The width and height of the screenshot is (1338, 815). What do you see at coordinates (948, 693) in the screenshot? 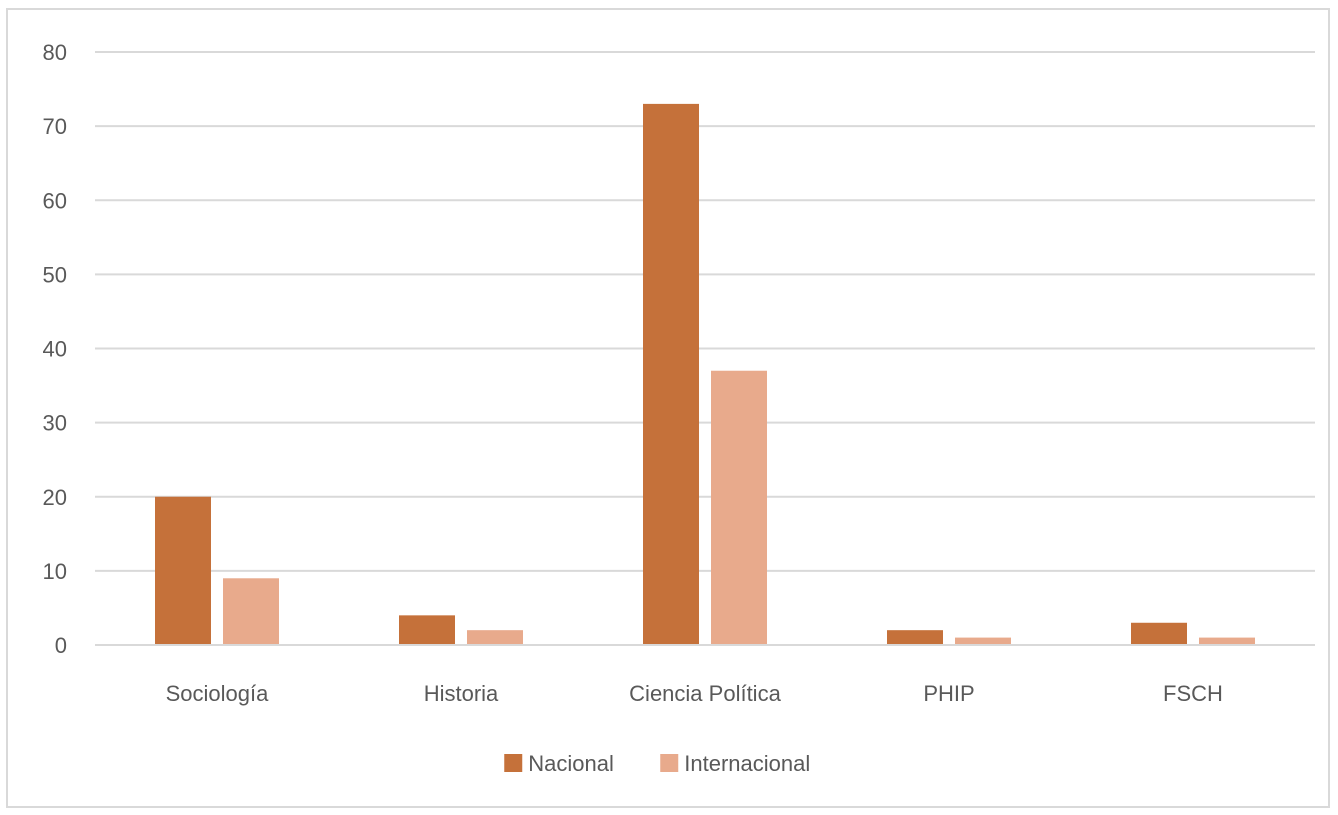
I see `category-label: PHIP` at bounding box center [948, 693].